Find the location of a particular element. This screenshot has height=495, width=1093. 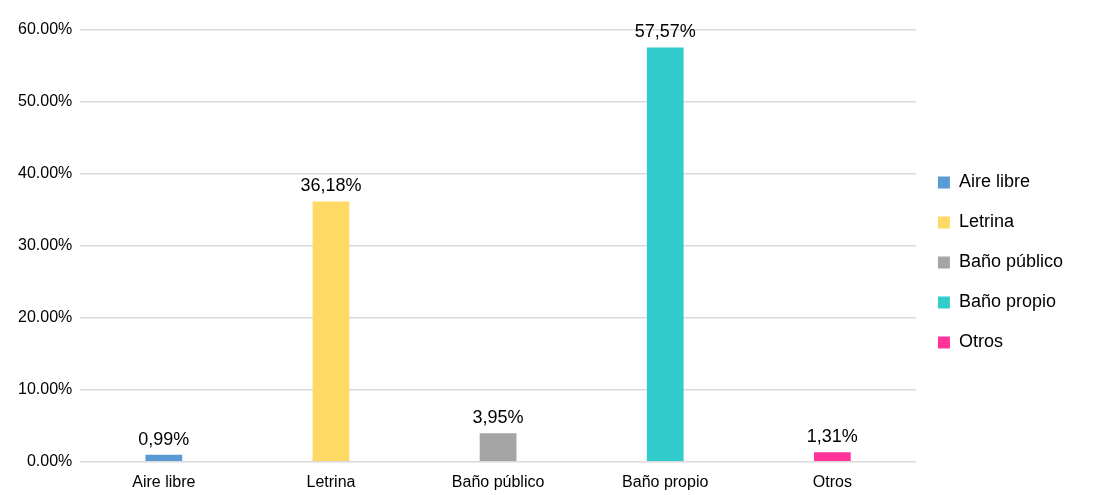

x-tick-label: Letrina is located at coordinates (331, 481).